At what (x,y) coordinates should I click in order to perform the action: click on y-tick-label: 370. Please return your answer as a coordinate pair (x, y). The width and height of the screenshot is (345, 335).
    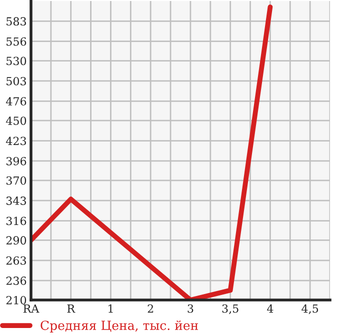
    Looking at the image, I should click on (16, 180).